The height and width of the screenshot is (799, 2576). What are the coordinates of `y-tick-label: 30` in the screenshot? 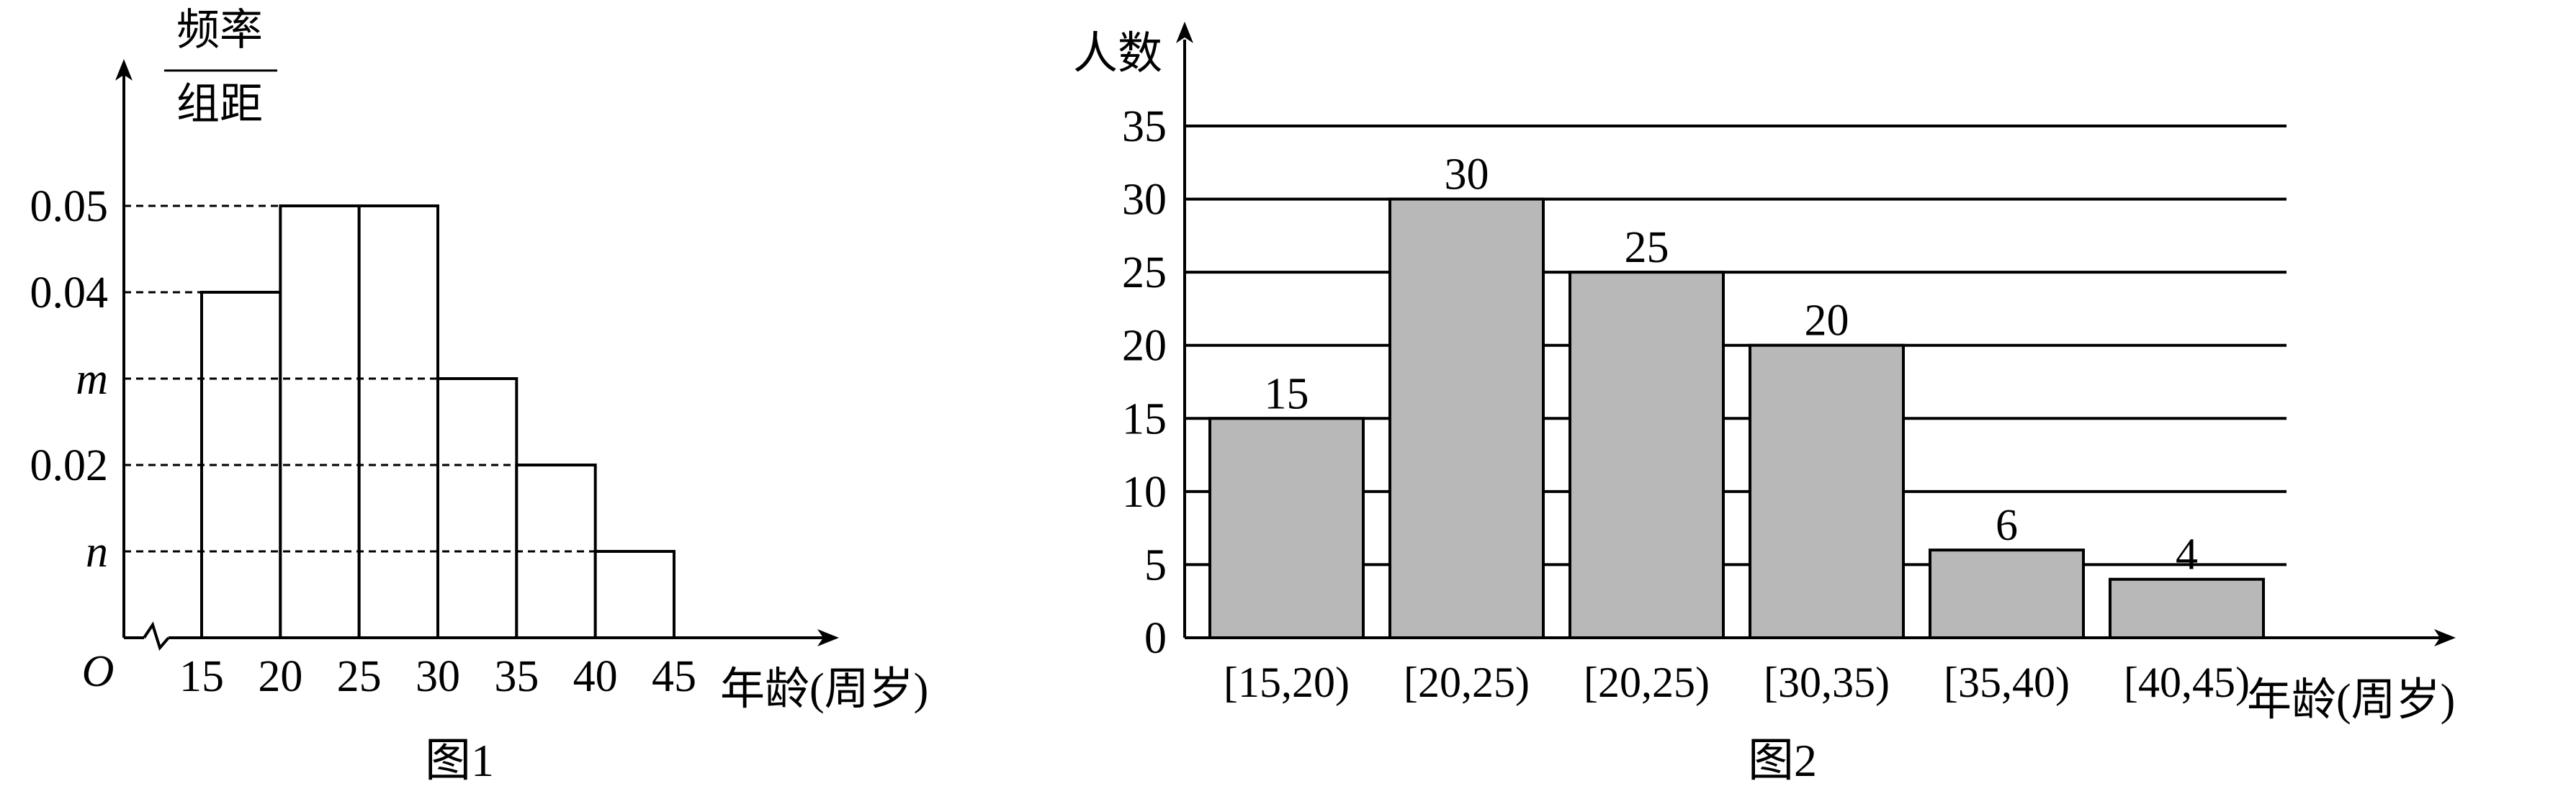 It's located at (1144, 200).